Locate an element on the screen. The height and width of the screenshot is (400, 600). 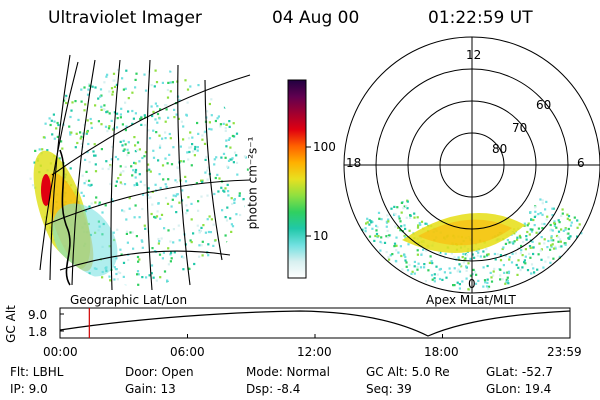
time-tick-2359: 23:59 is located at coordinates (564, 352).